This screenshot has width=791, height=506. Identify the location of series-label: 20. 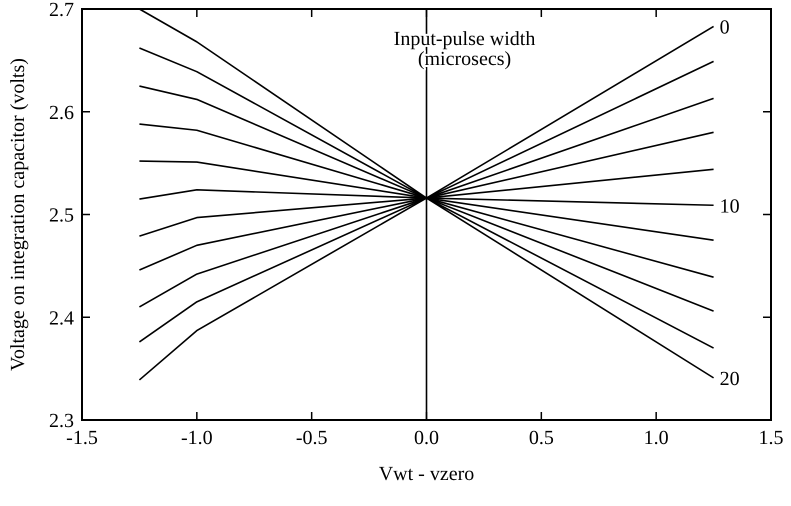
(730, 379).